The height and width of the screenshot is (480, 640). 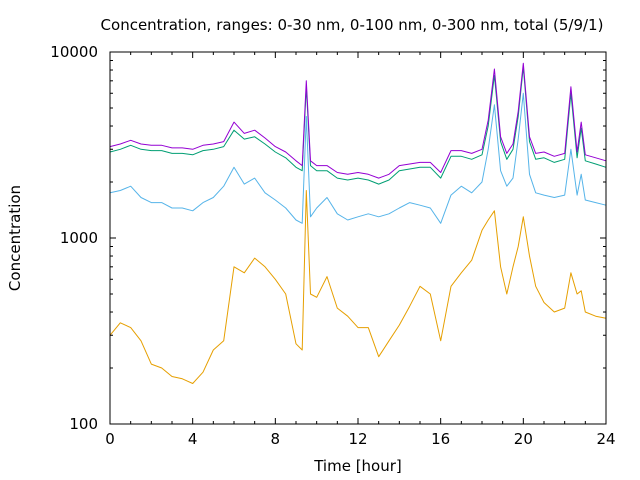 What do you see at coordinates (110, 439) in the screenshot?
I see `x-tick-label: 0` at bounding box center [110, 439].